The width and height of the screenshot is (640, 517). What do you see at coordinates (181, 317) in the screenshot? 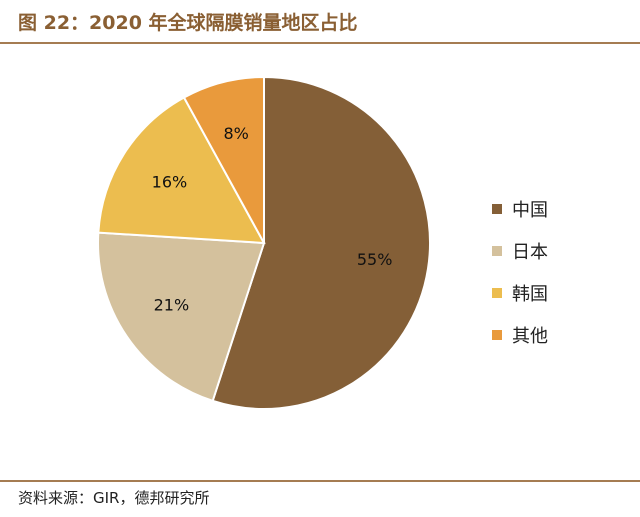
I see `pie-slice-japan` at bounding box center [181, 317].